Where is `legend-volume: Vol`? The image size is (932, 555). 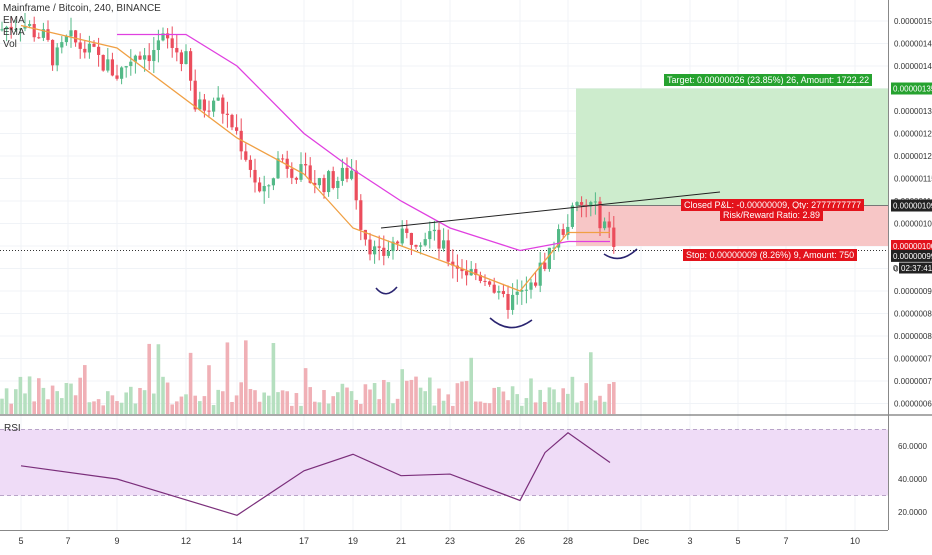 legend-volume: Vol is located at coordinates (10, 44).